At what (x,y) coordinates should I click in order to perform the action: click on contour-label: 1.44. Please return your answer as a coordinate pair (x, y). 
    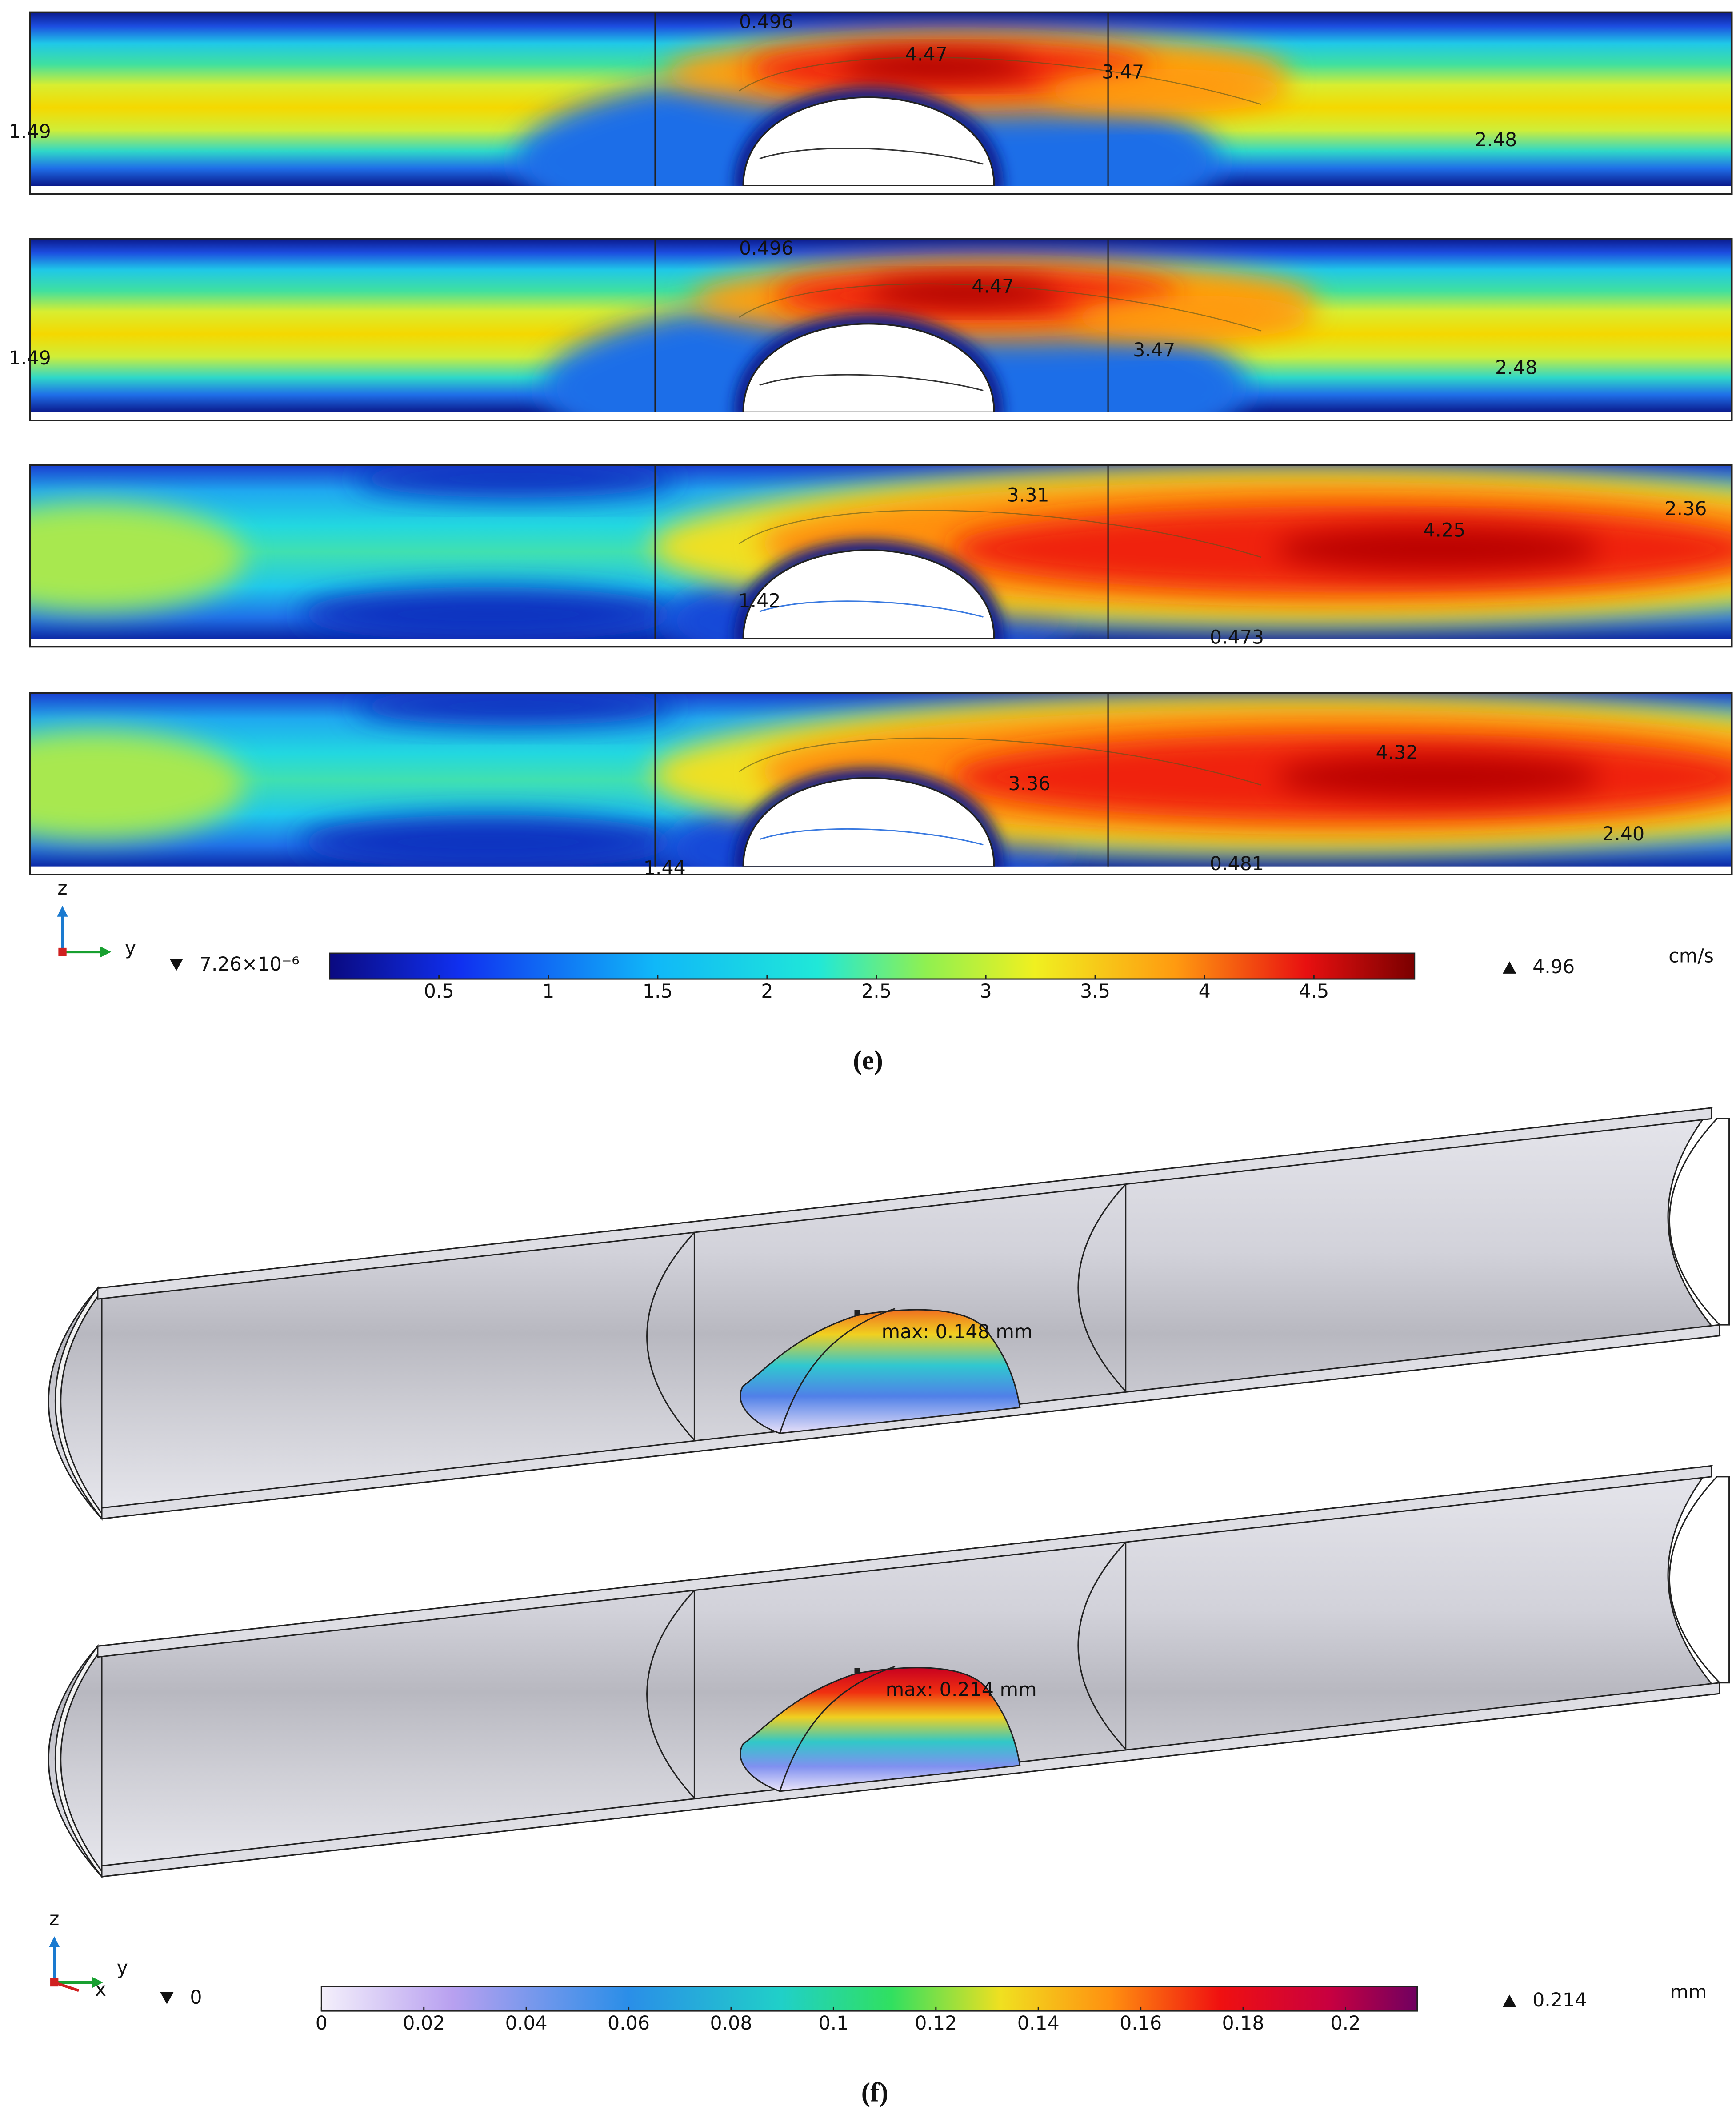
    Looking at the image, I should click on (665, 868).